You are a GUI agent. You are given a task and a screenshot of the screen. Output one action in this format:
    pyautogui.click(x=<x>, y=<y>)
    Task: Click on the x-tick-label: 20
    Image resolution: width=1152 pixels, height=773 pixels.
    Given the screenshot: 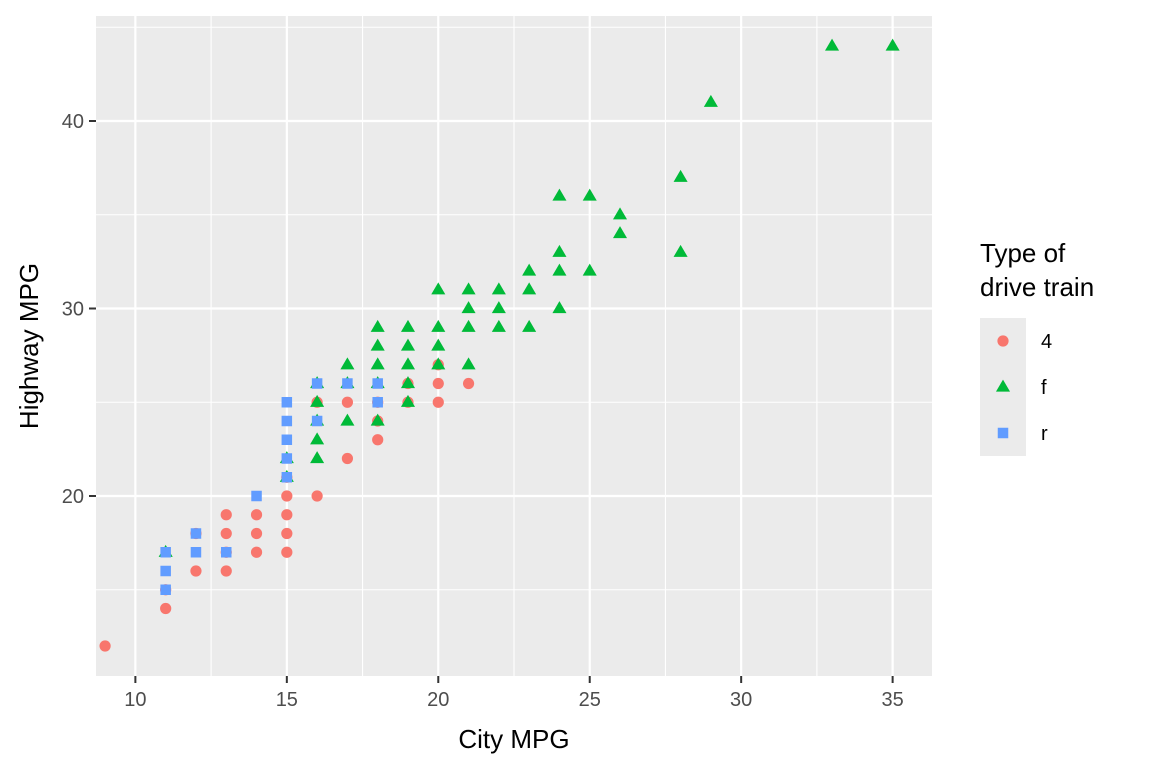 What is the action you would take?
    pyautogui.click(x=438, y=700)
    